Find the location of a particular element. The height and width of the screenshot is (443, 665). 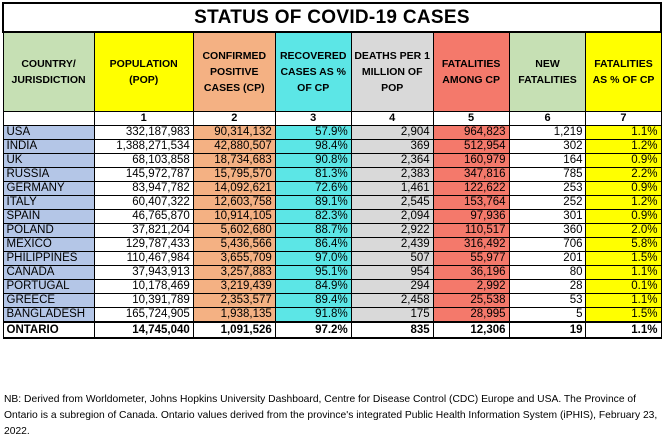

header-deaths-per-million: DEATHS PER 1 MILLION OF POP is located at coordinates (392, 71).